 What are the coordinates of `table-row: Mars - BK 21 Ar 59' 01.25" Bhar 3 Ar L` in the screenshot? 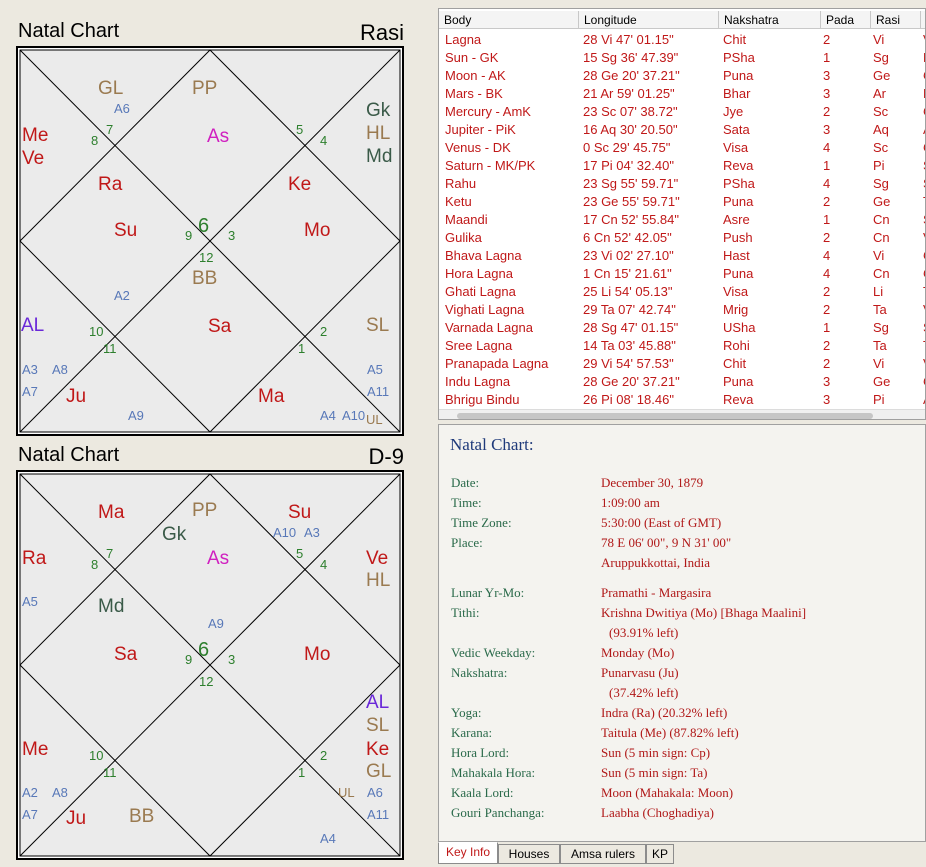 It's located at (682, 94).